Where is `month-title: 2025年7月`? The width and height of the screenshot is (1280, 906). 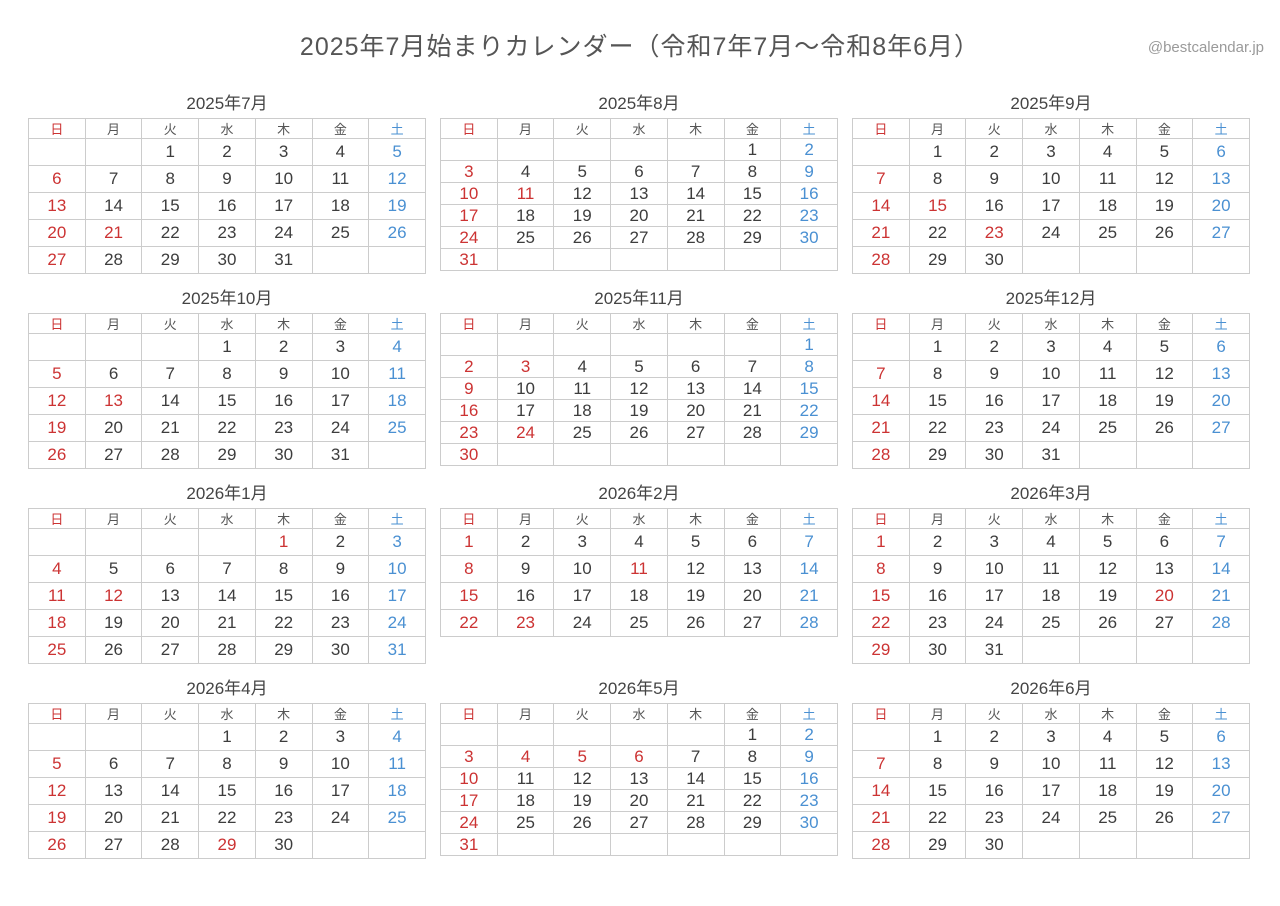 month-title: 2025年7月 is located at coordinates (227, 103).